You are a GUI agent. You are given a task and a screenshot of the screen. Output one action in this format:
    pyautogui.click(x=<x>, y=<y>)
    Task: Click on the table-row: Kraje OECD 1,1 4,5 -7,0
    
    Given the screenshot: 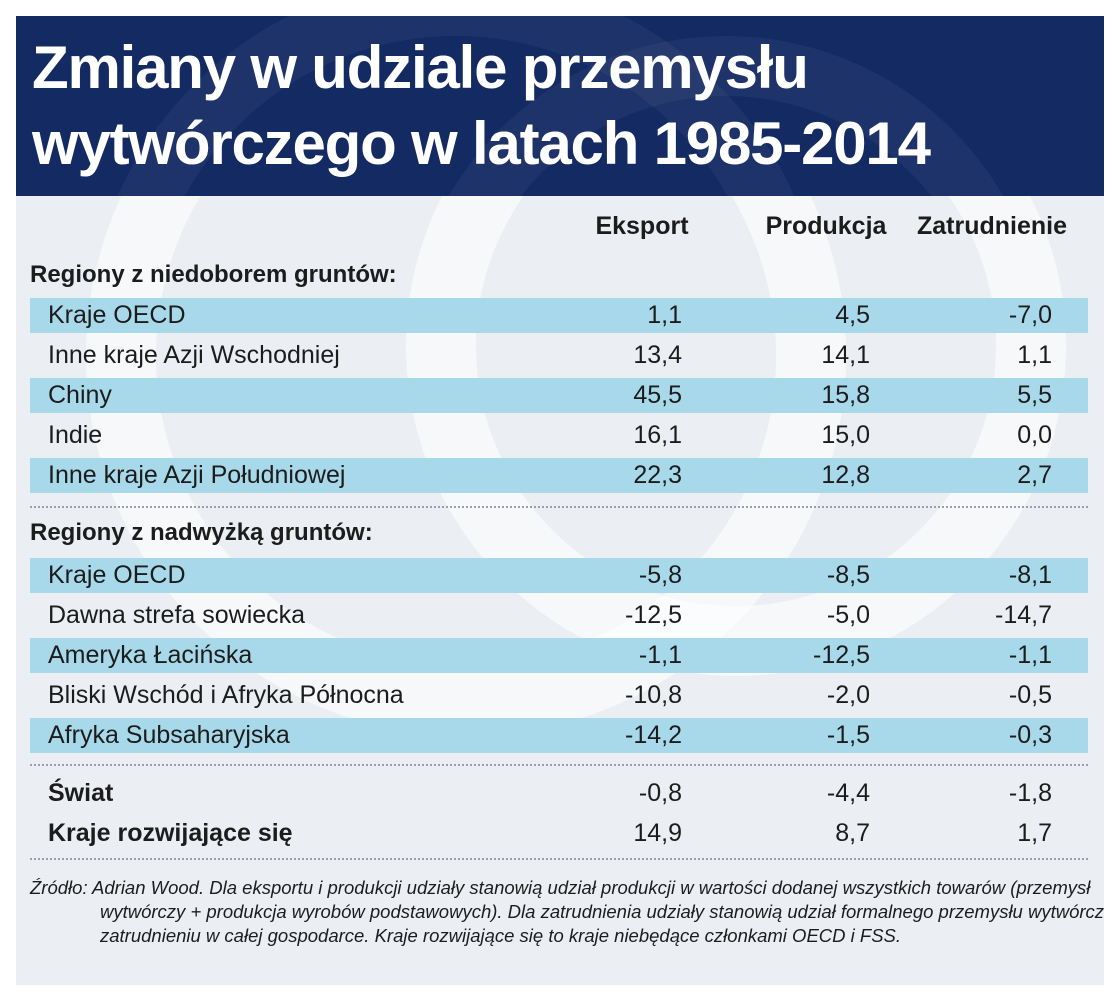 What is the action you would take?
    pyautogui.click(x=559, y=315)
    